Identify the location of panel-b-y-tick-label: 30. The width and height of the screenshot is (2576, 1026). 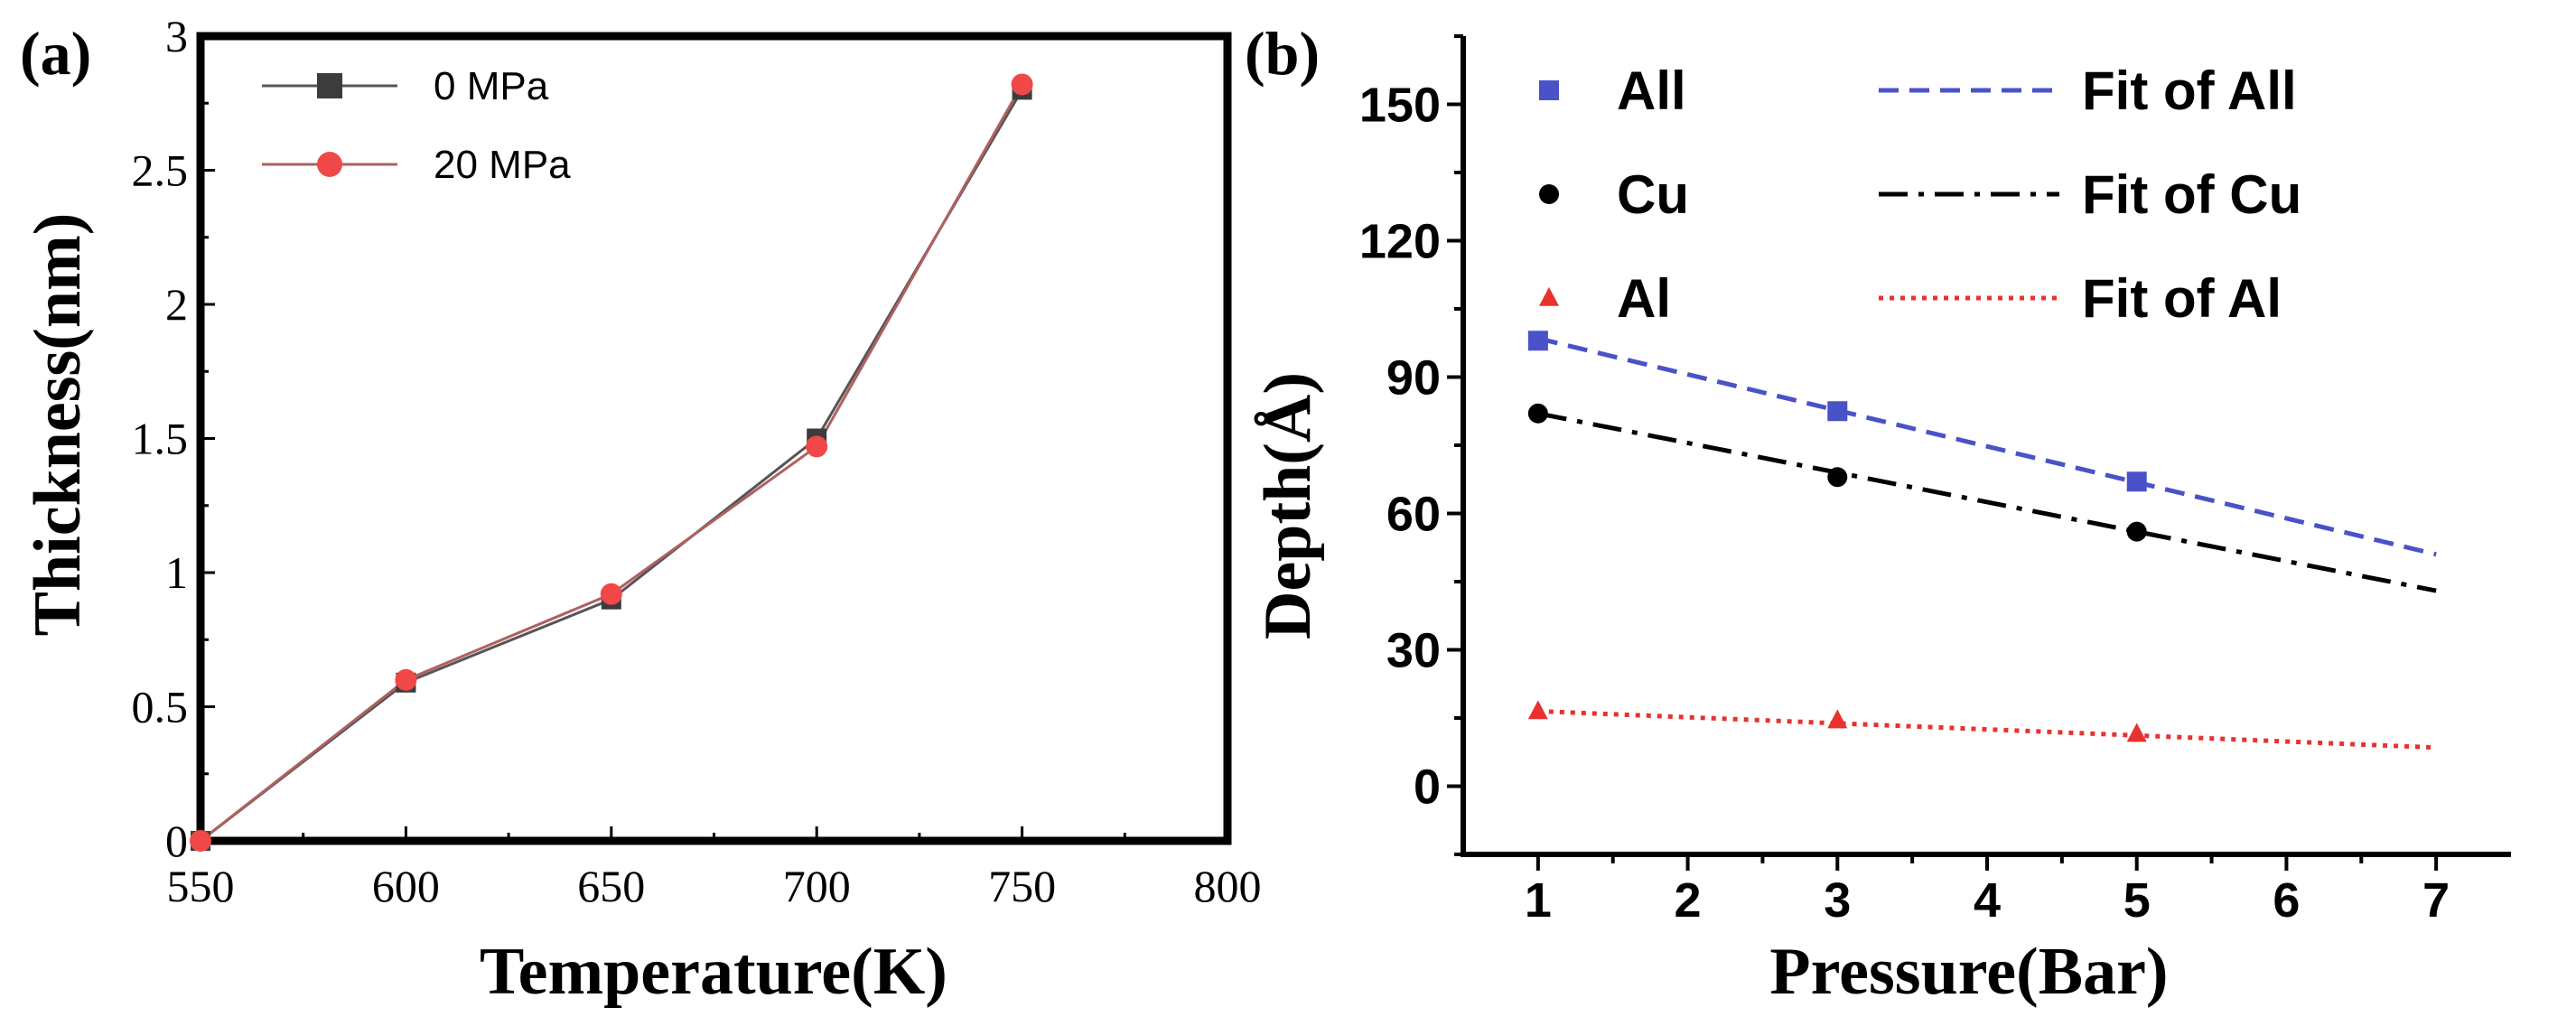
(1413, 651).